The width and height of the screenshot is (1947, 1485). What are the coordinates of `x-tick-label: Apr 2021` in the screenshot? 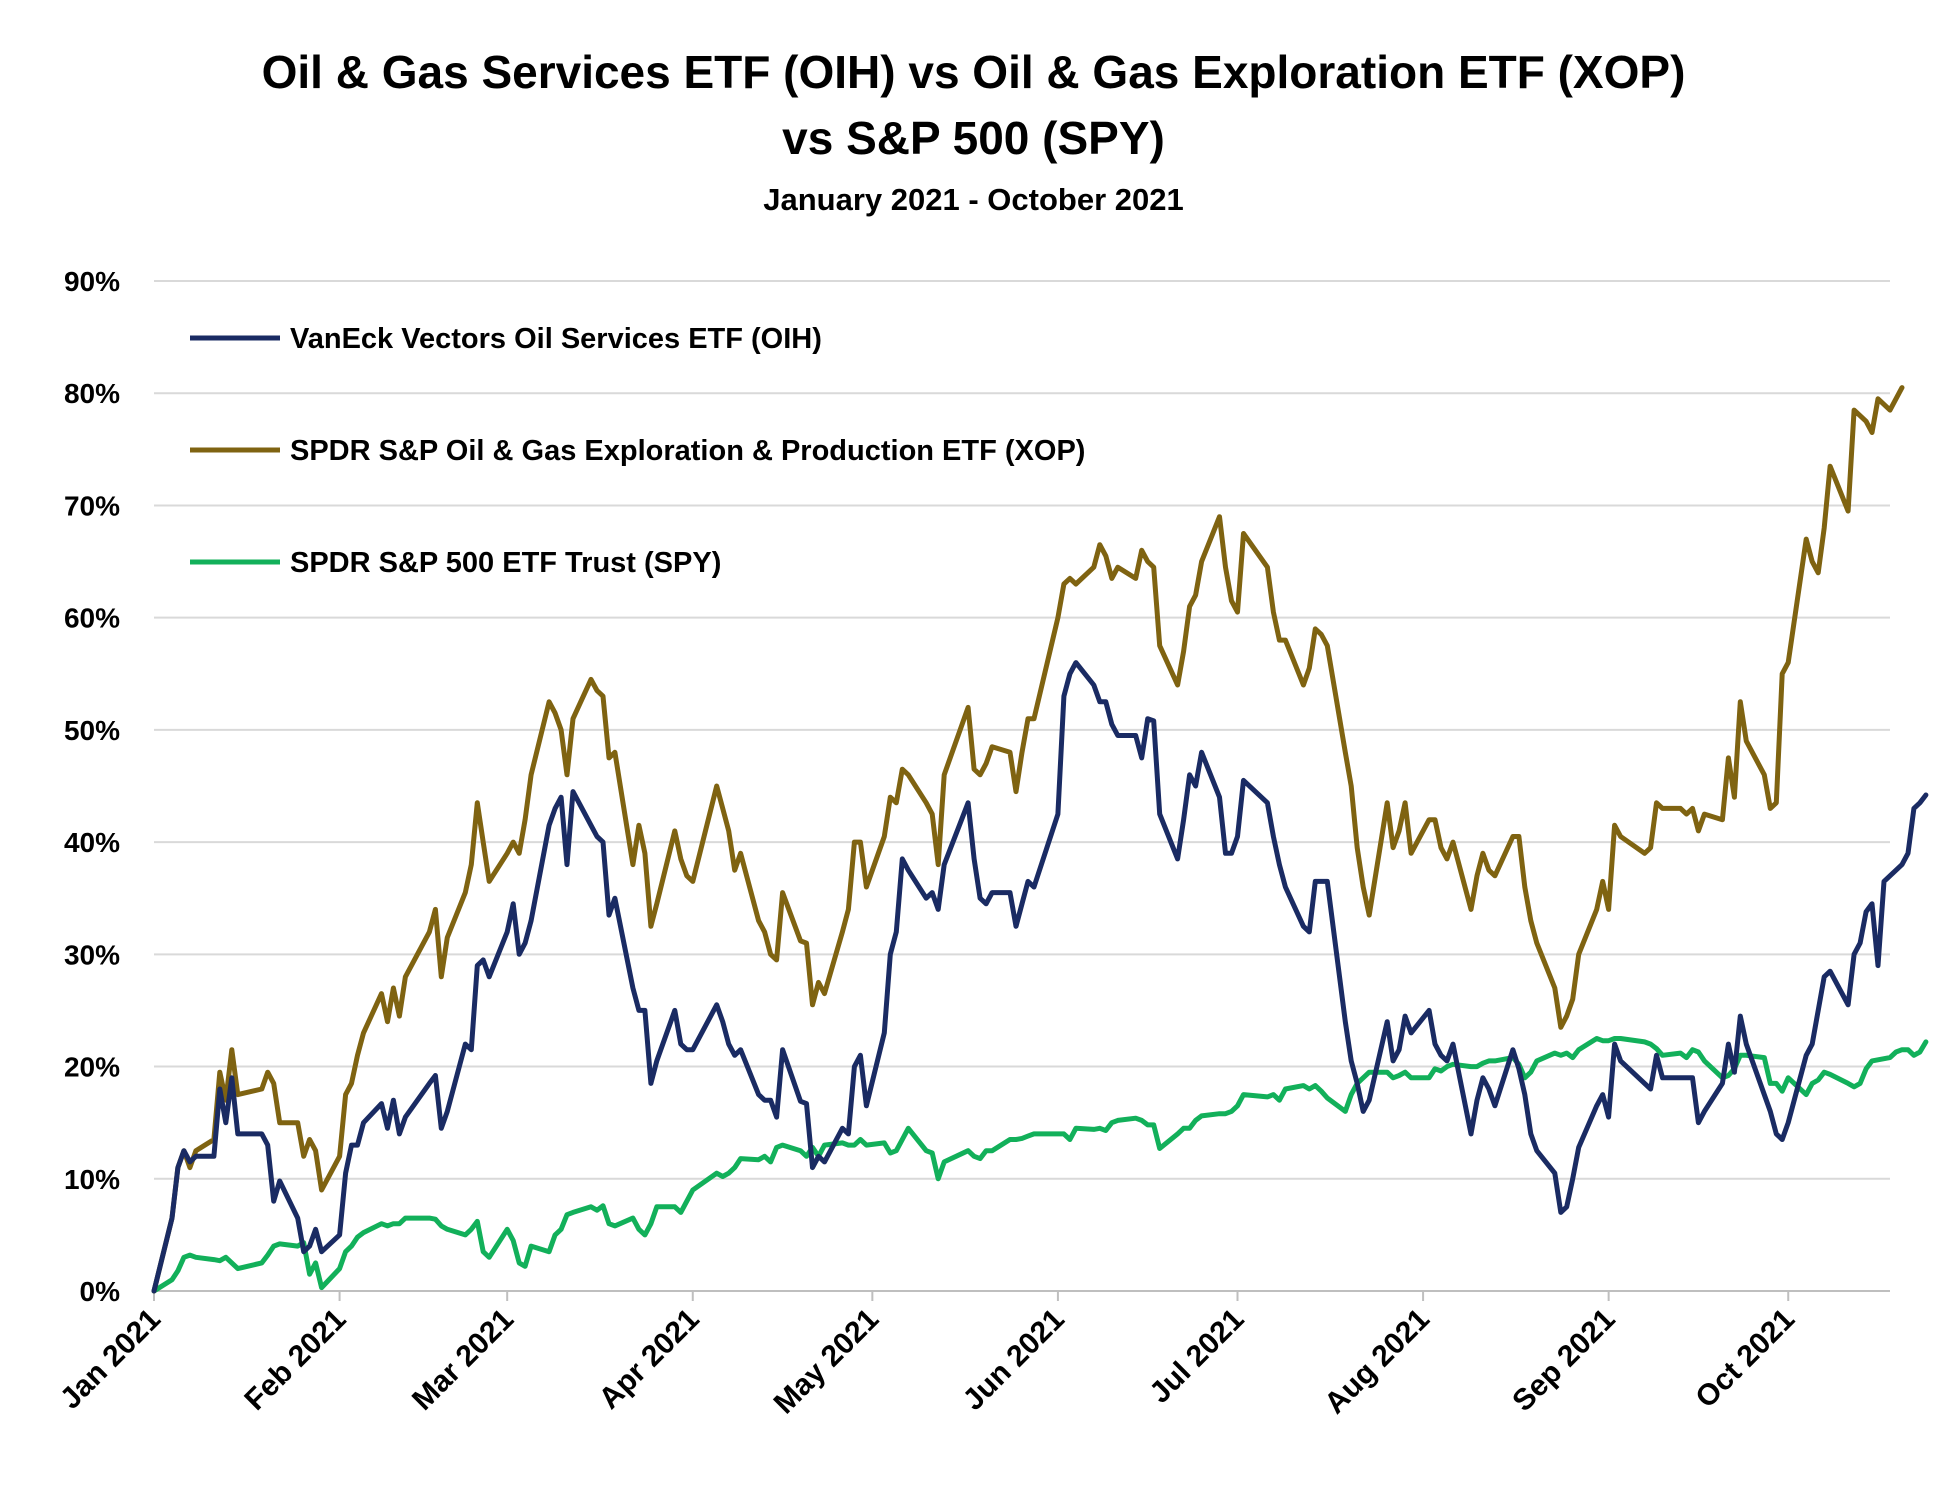 It's located at (649, 1359).